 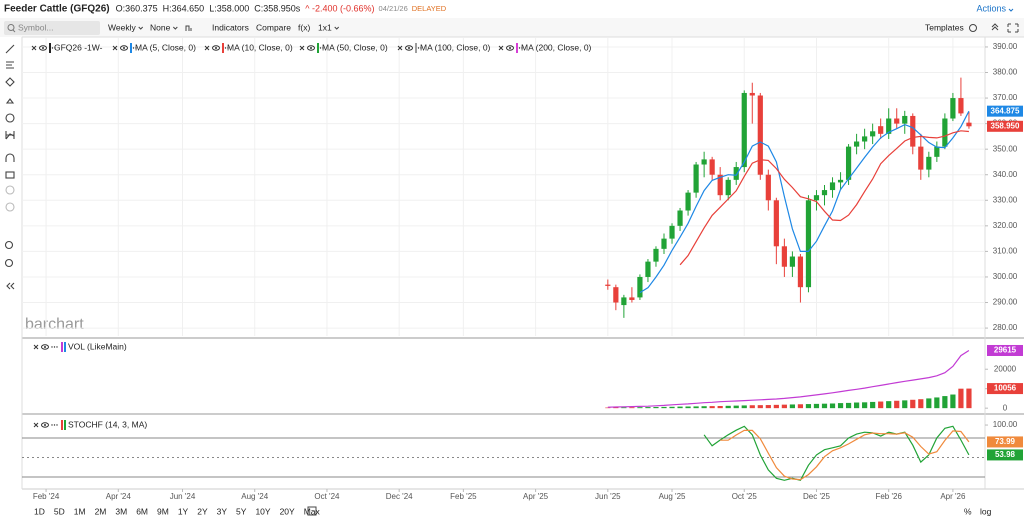 What do you see at coordinates (80, 511) in the screenshot?
I see `range-button: 1M` at bounding box center [80, 511].